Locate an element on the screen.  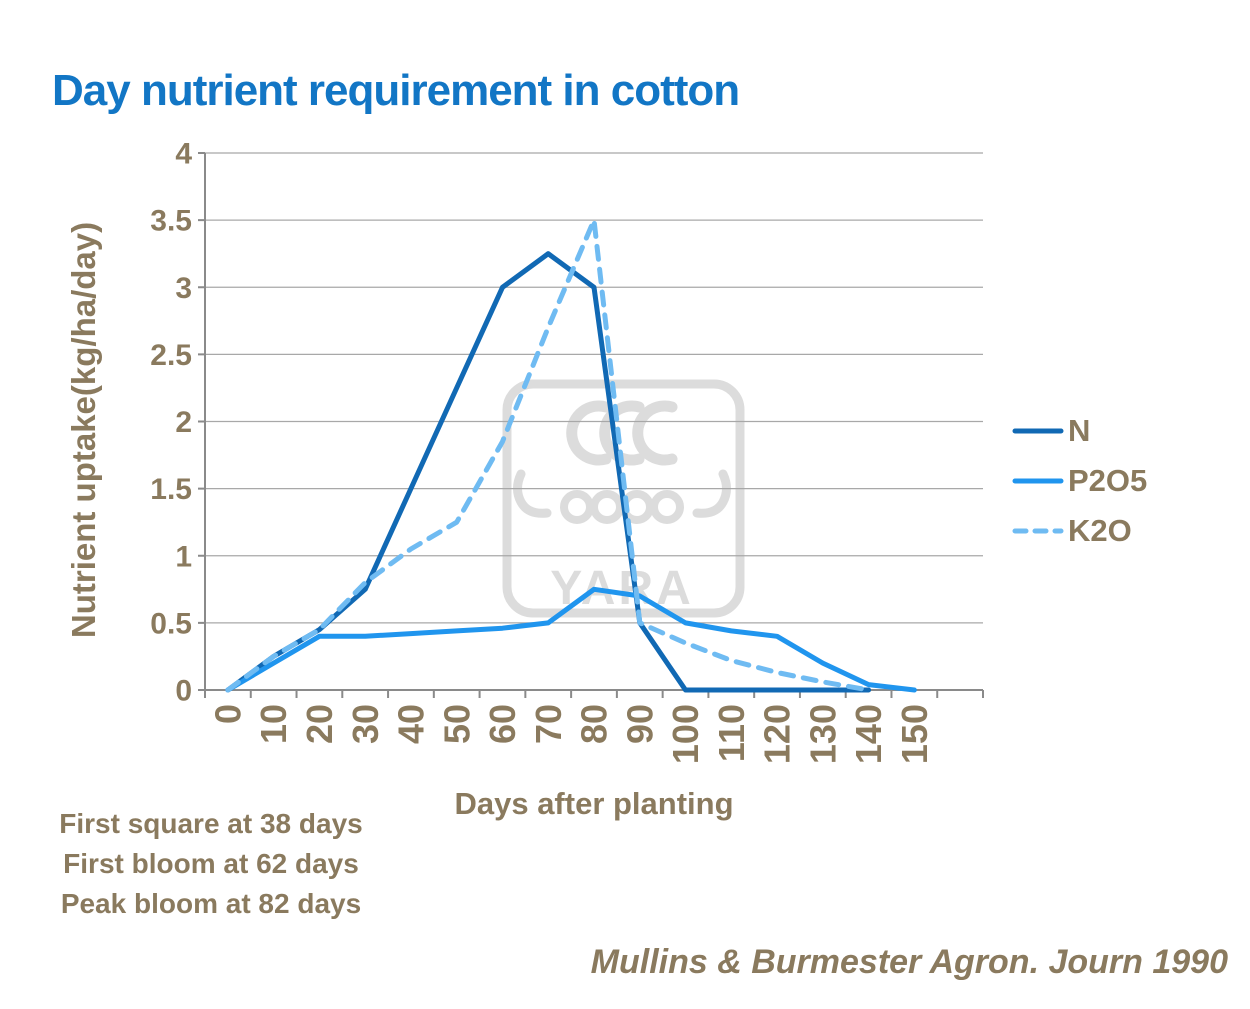
y-tick-label: 2.5 is located at coordinates (171, 355).